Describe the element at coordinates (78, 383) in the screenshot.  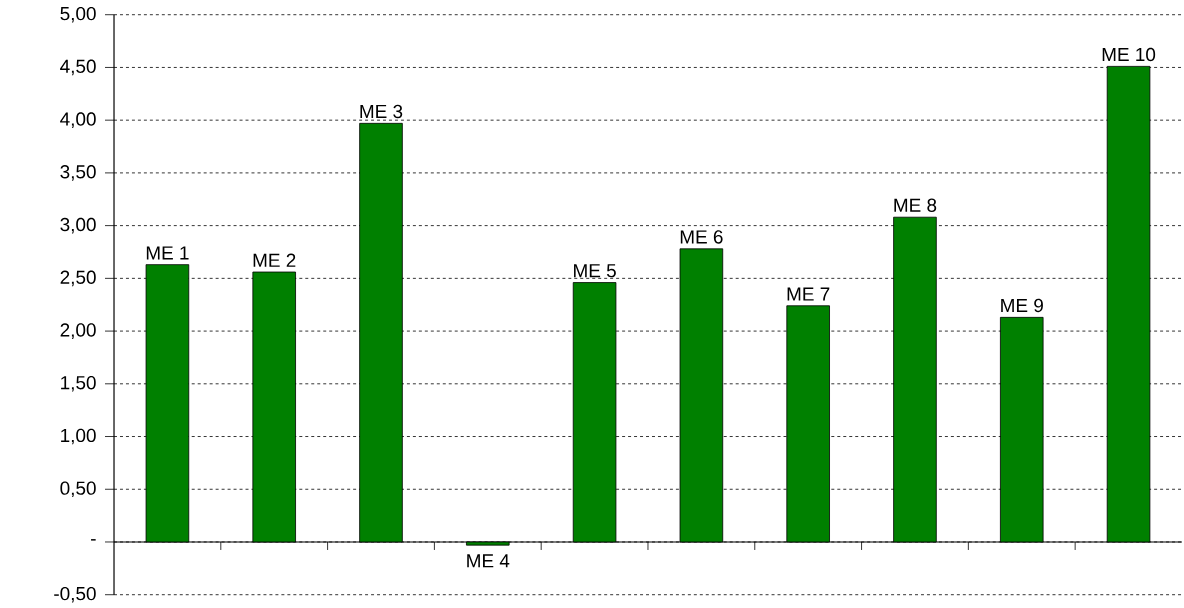
I see `y-tick-label: 1,50` at that location.